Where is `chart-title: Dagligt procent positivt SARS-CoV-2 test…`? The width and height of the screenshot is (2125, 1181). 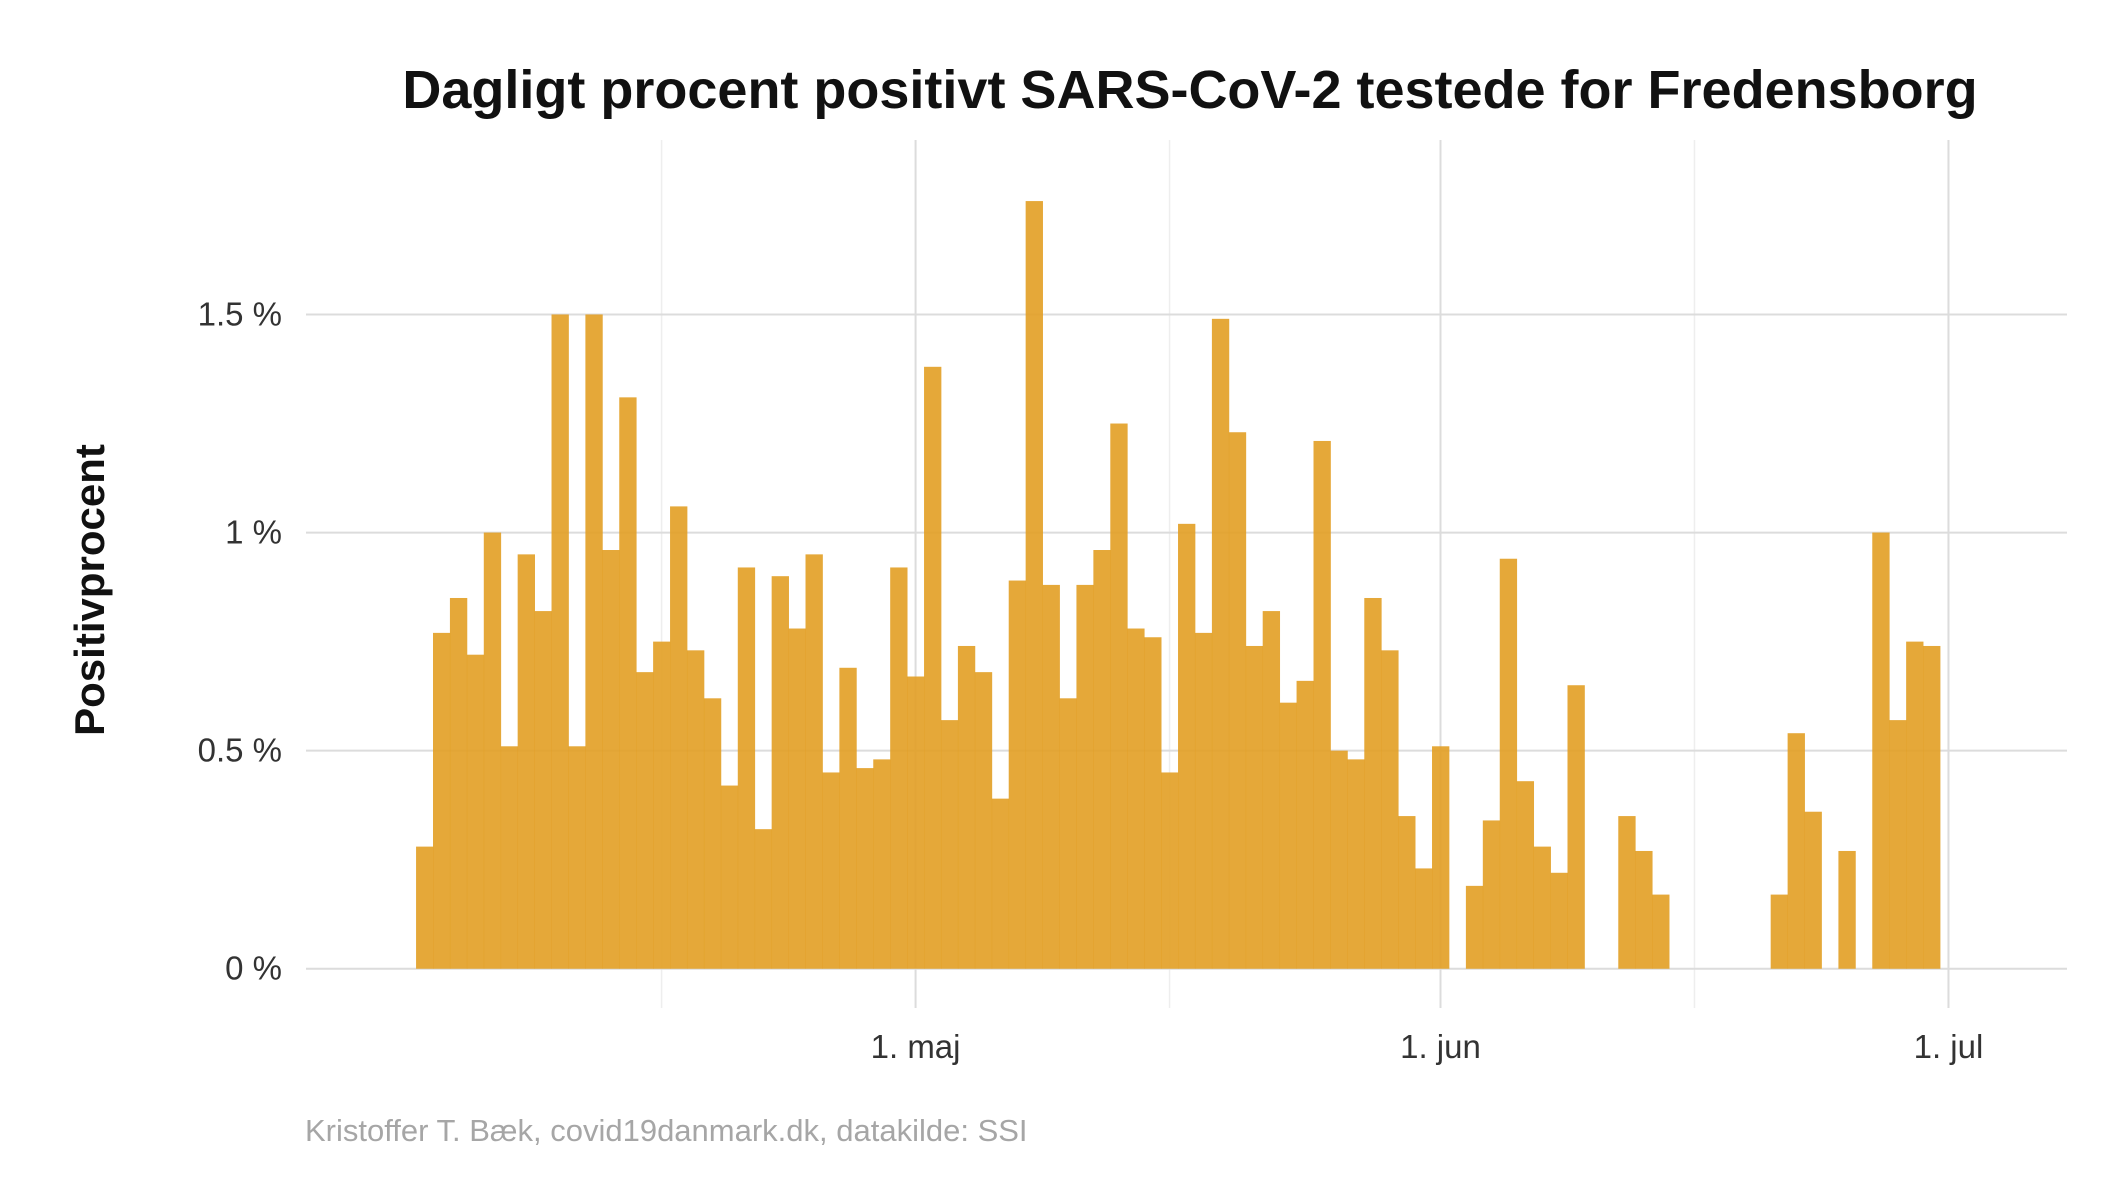 chart-title: Dagligt procent positivt SARS-CoV-2 test… is located at coordinates (1189, 90).